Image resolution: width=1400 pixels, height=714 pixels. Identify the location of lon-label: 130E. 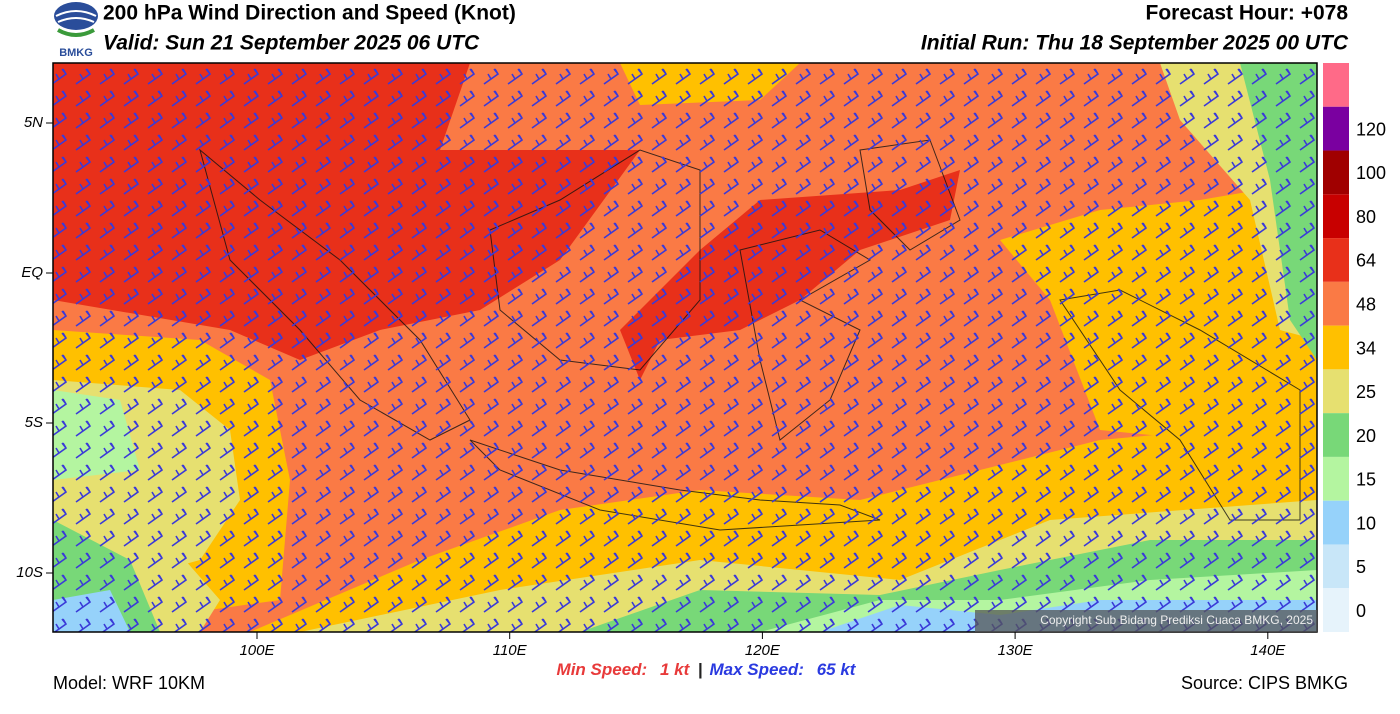
(1016, 650).